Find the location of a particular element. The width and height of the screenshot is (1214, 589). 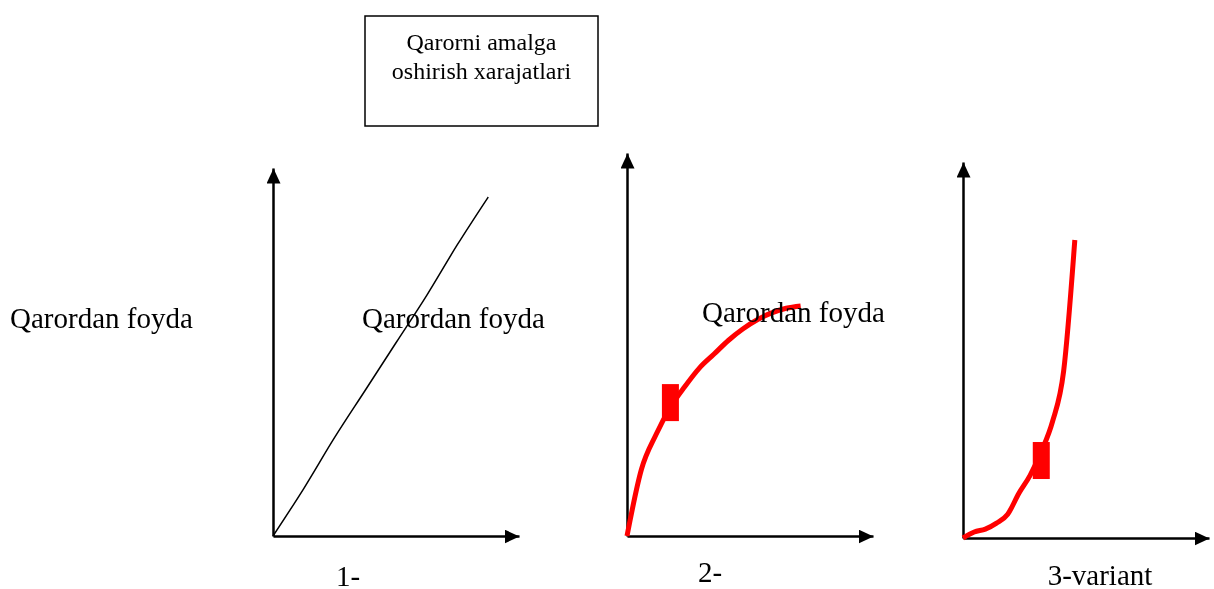

x-axis-title: 1- is located at coordinates (348, 574).